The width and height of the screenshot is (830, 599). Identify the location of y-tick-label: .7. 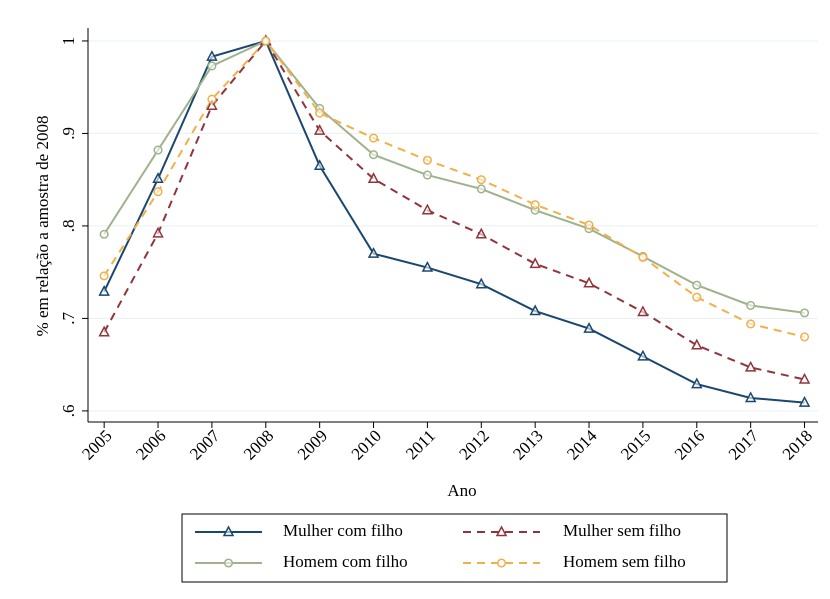
(68, 318).